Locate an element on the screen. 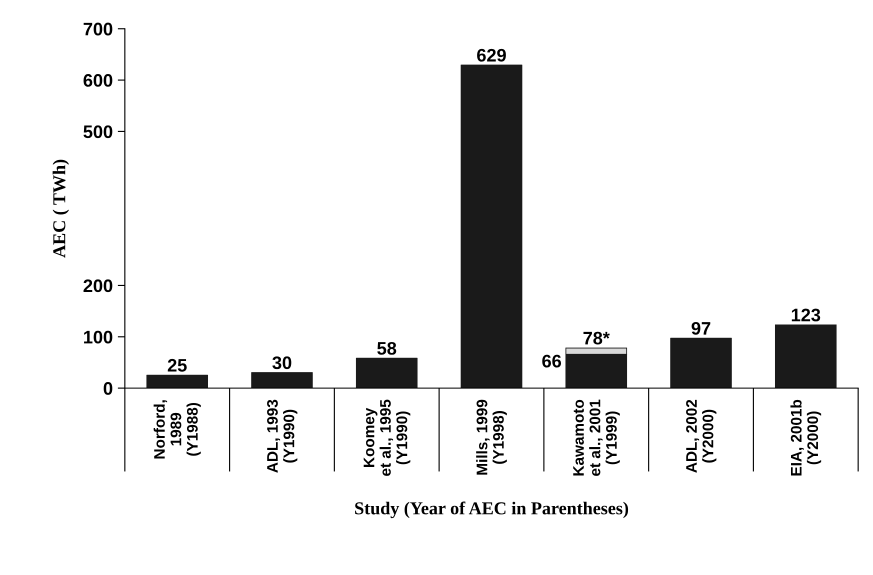 This screenshot has width=873, height=575. data-label: 629 is located at coordinates (491, 55).